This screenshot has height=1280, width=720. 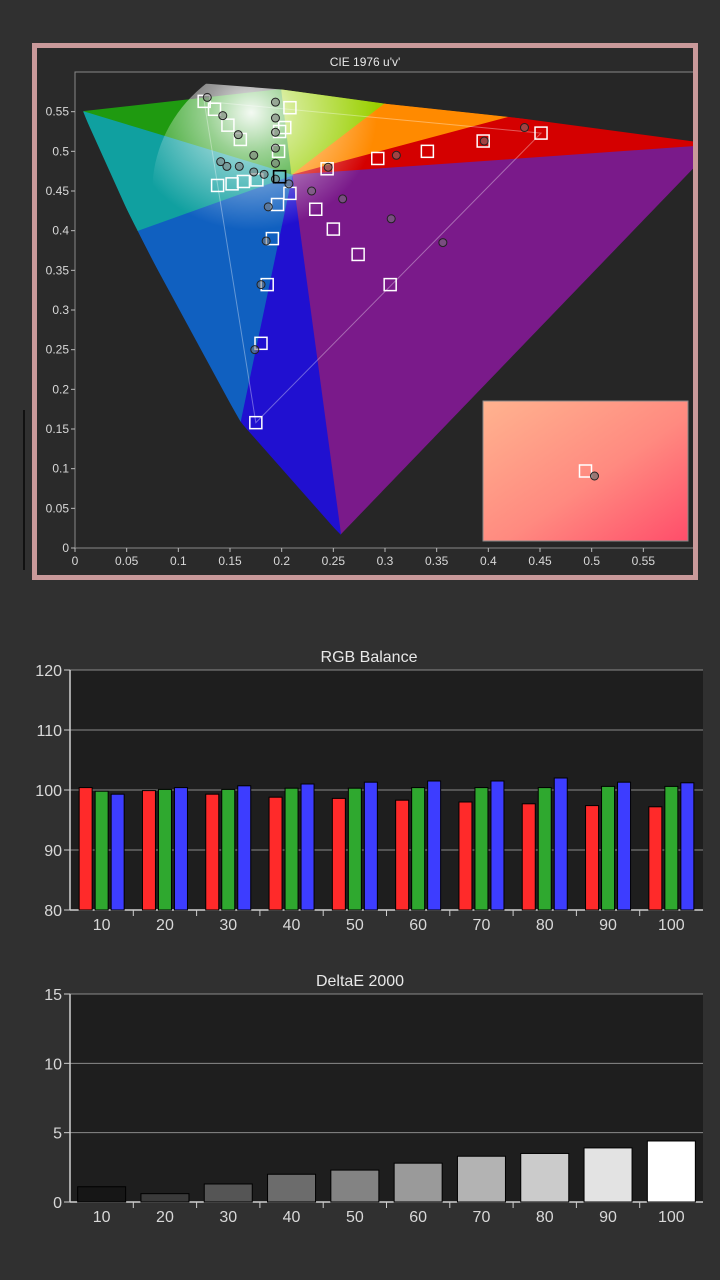 I want to click on x-tick-label: 10, so click(x=102, y=1217).